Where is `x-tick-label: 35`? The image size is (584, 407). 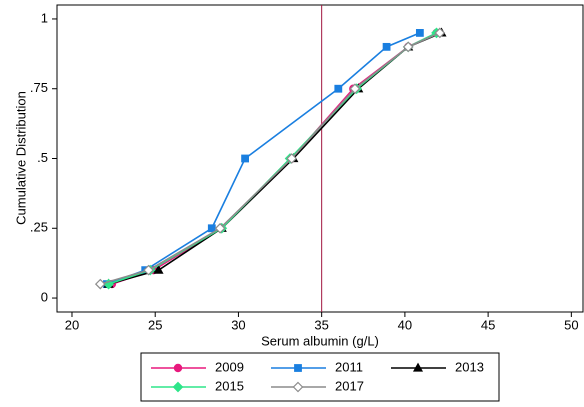 x-tick-label: 35 is located at coordinates (321, 324).